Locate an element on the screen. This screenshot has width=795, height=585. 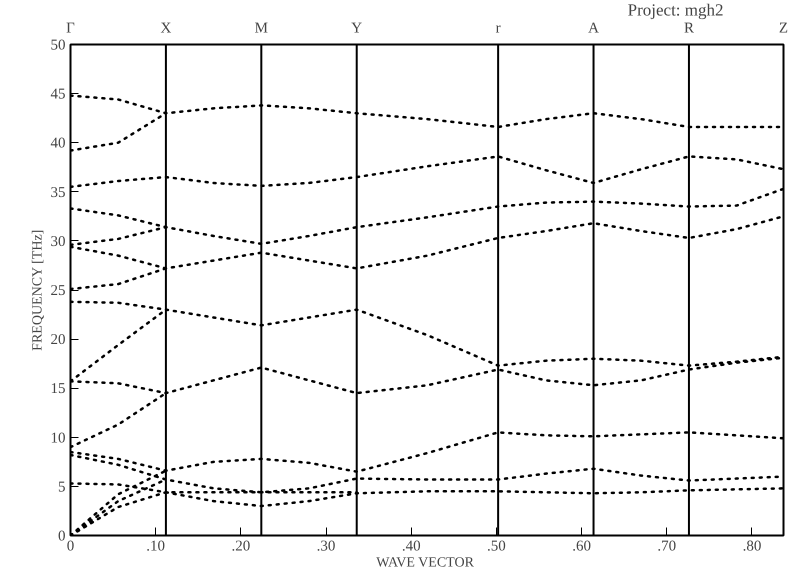
x-tick-label: .80 is located at coordinates (752, 546).